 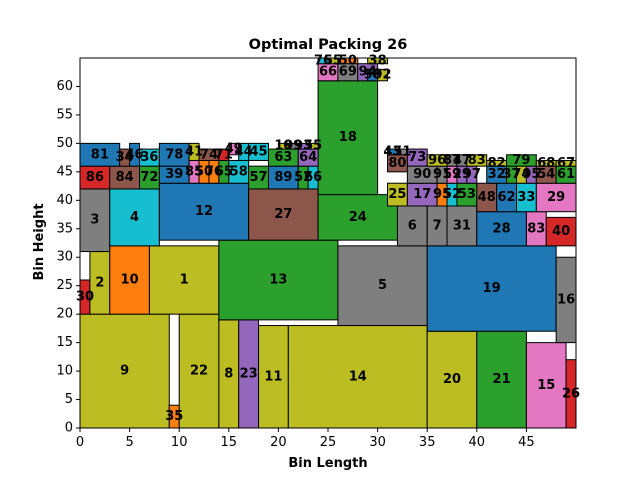 I want to click on rect-label-33: 72, so click(x=149, y=177).